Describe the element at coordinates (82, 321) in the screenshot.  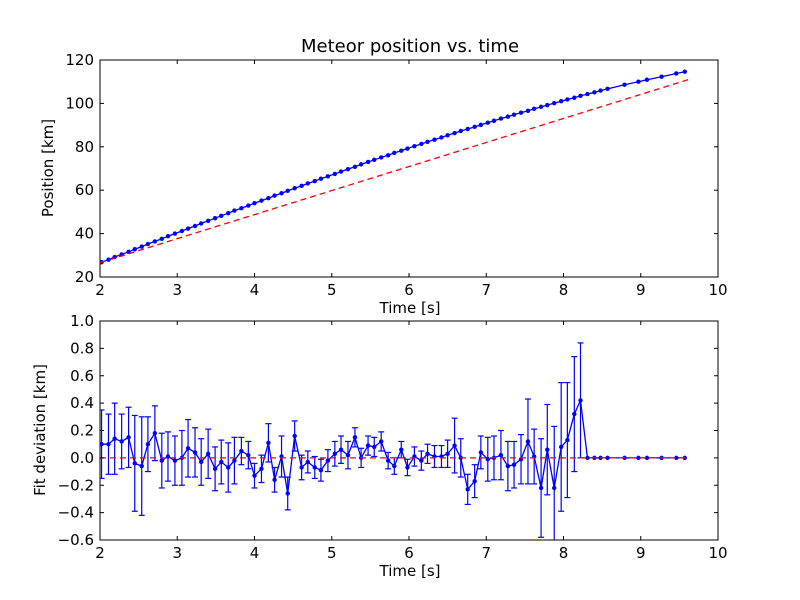
I see `y-tick-label: 1.0` at that location.